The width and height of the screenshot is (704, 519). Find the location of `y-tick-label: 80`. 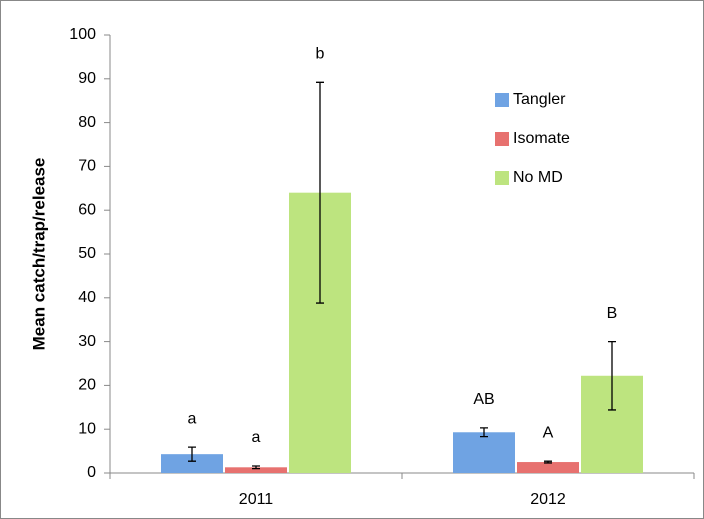

y-tick-label: 80 is located at coordinates (87, 122).